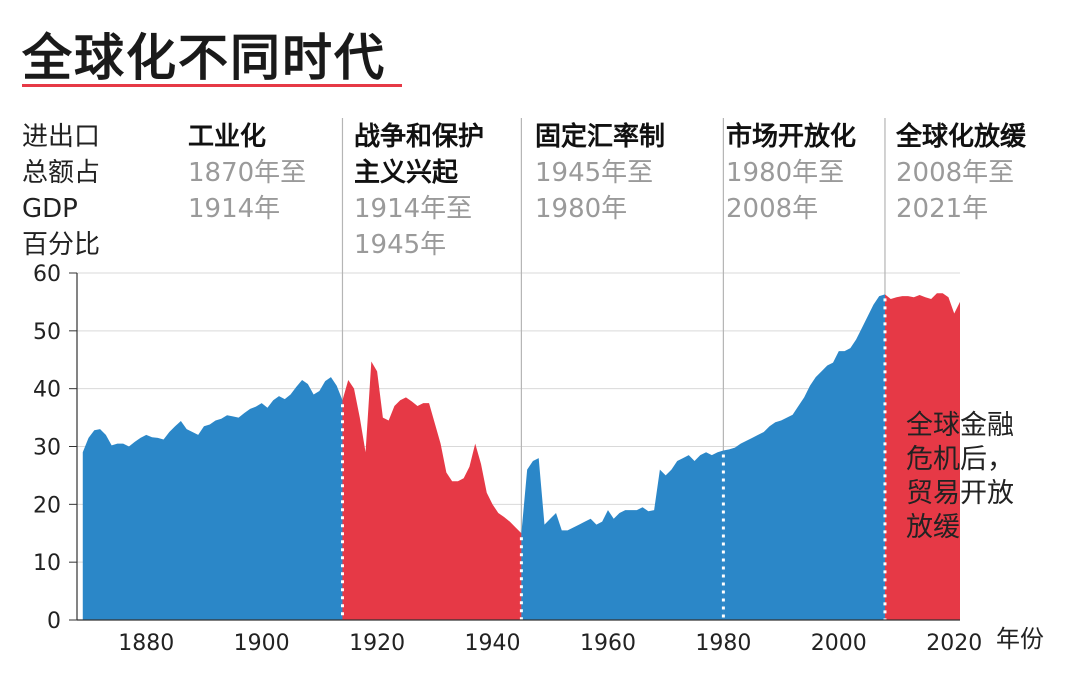  I want to click on era-years: 1870年至, so click(247, 173).